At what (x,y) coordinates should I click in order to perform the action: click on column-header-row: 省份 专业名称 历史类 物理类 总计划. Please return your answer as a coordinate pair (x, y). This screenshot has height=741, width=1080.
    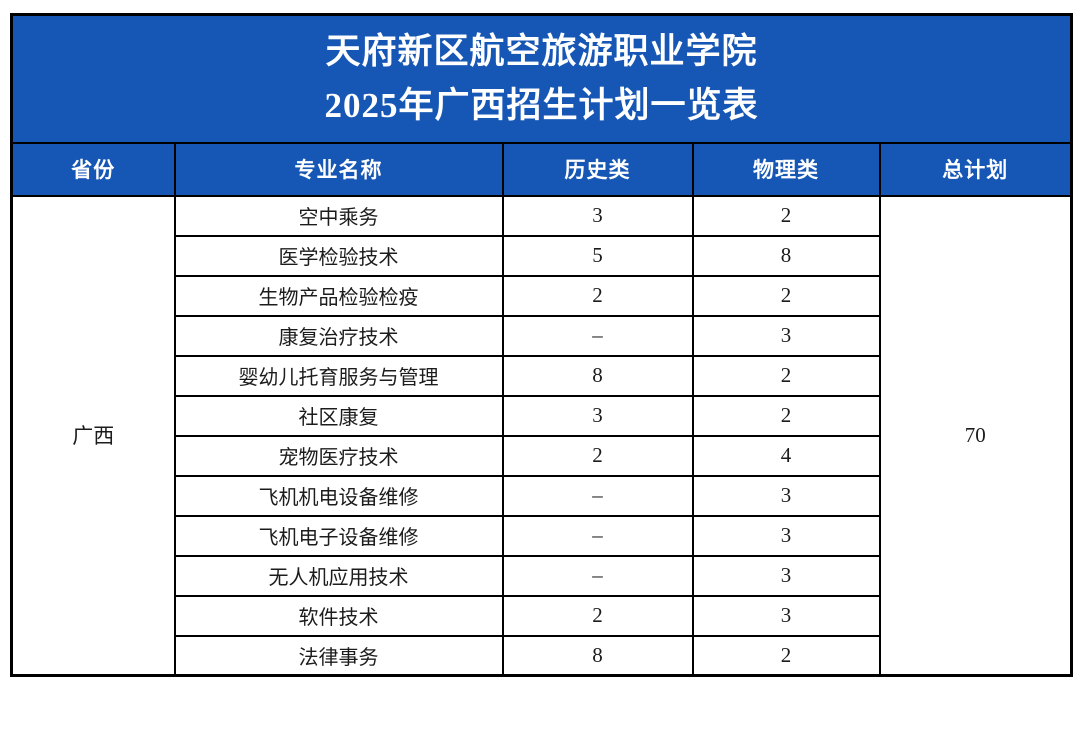
    Looking at the image, I should click on (541, 169).